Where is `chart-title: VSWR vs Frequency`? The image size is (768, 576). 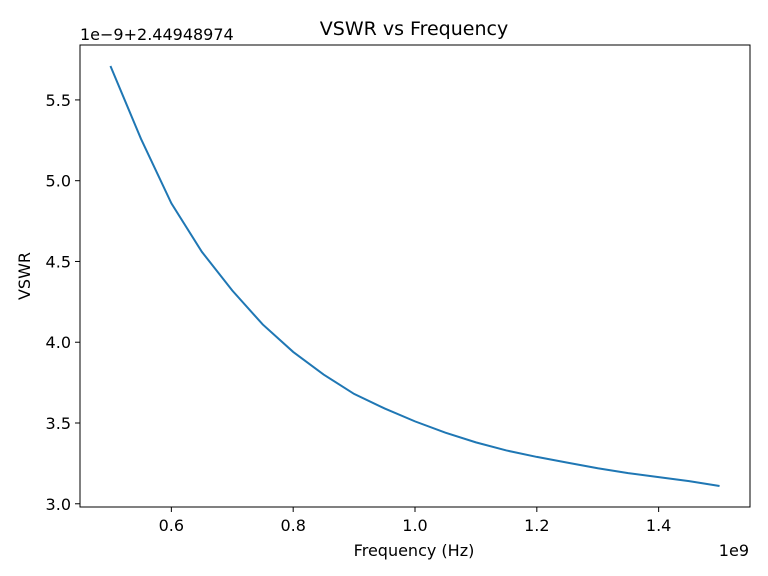
chart-title: VSWR vs Frequency is located at coordinates (414, 29).